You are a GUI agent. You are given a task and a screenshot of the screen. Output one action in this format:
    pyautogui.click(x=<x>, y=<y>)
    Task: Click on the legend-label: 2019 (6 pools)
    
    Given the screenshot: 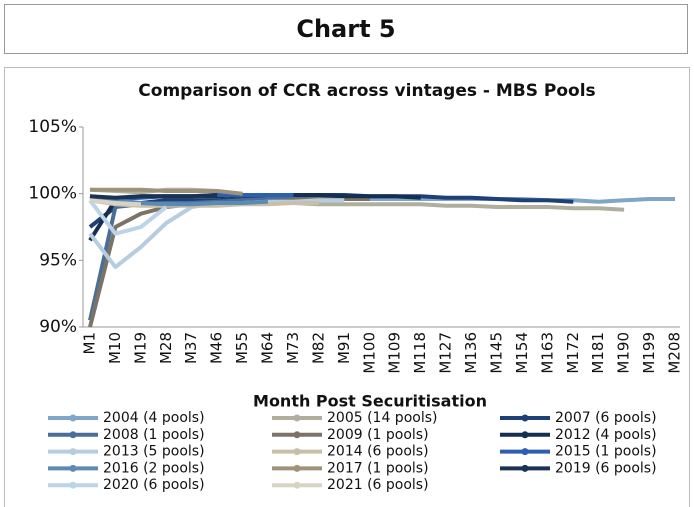 What is the action you would take?
    pyautogui.click(x=606, y=468)
    